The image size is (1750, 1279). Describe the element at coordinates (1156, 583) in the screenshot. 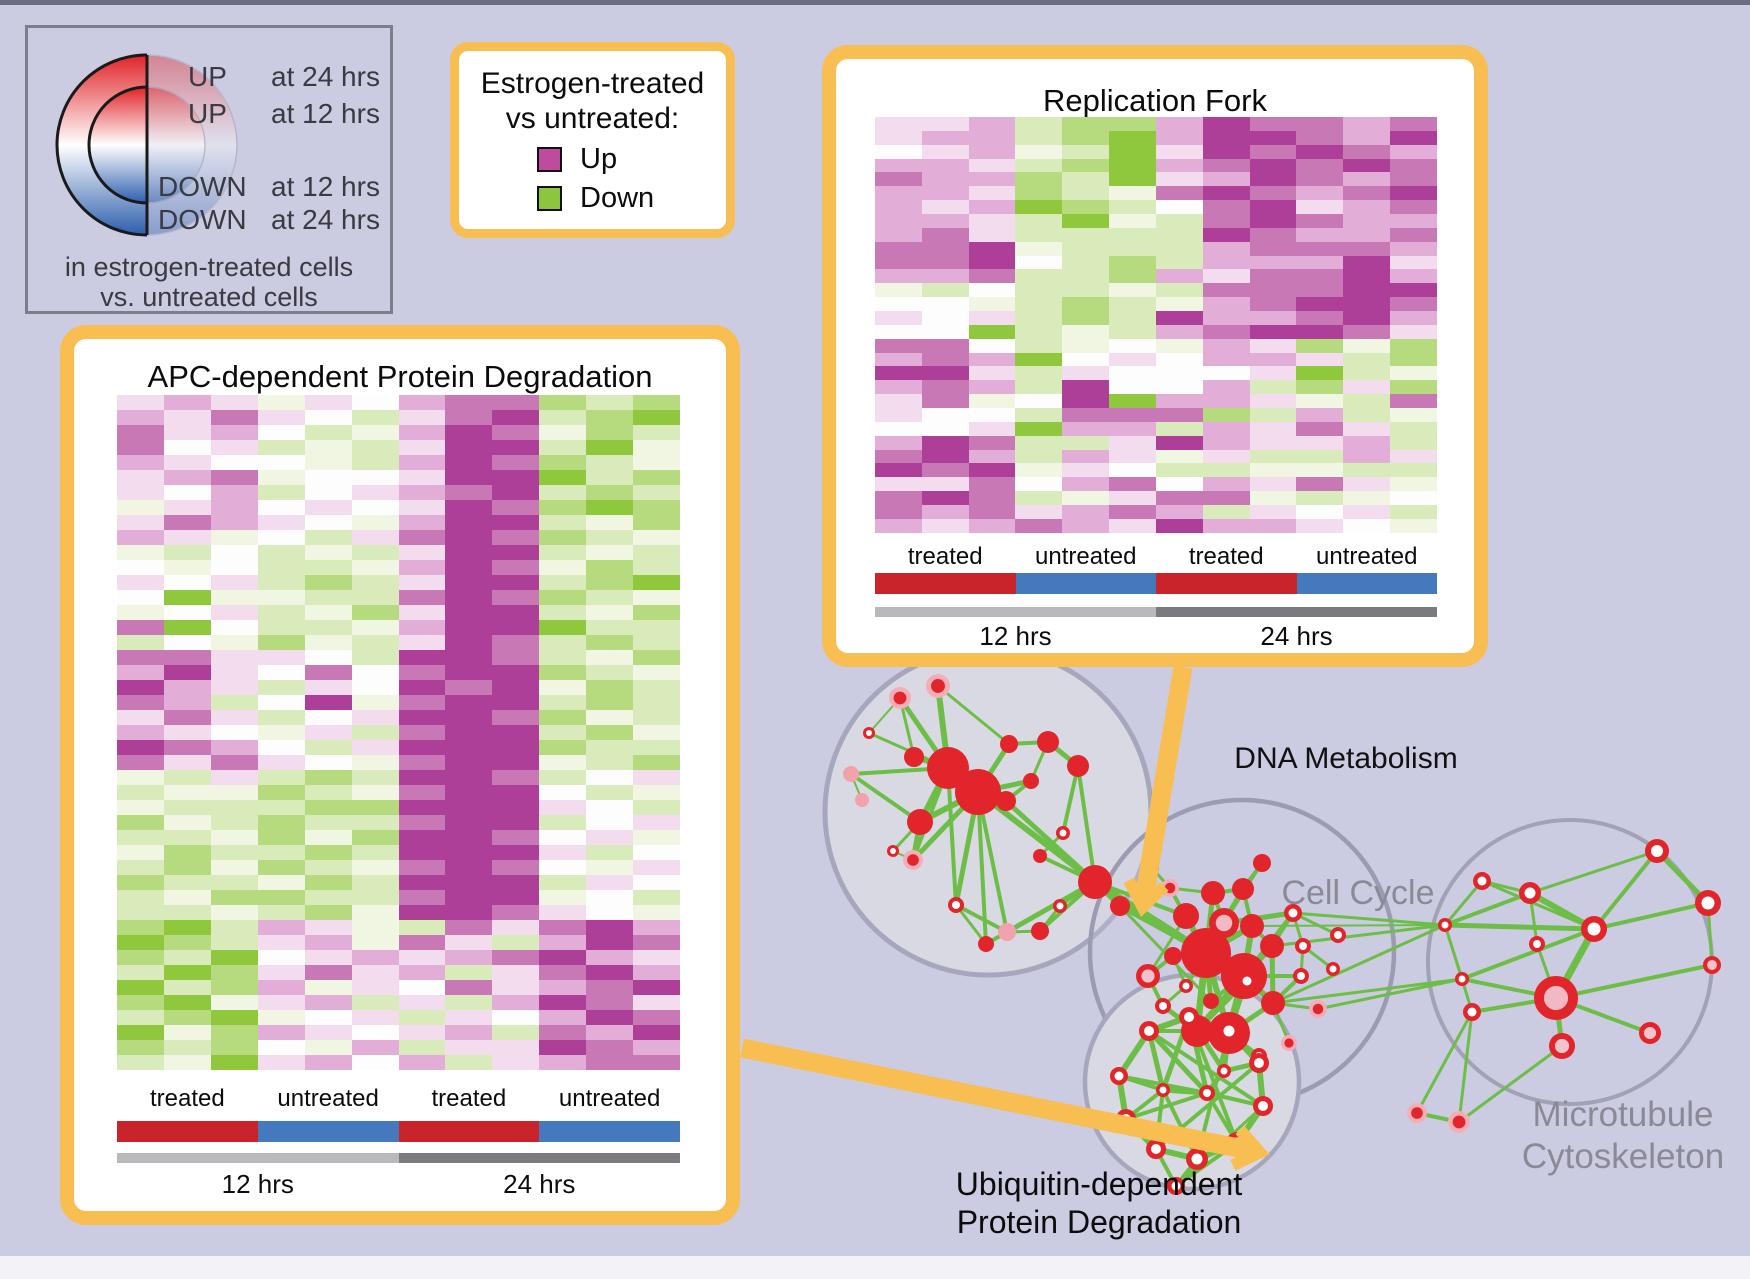

I see `rf-treatment-colorbar` at that location.